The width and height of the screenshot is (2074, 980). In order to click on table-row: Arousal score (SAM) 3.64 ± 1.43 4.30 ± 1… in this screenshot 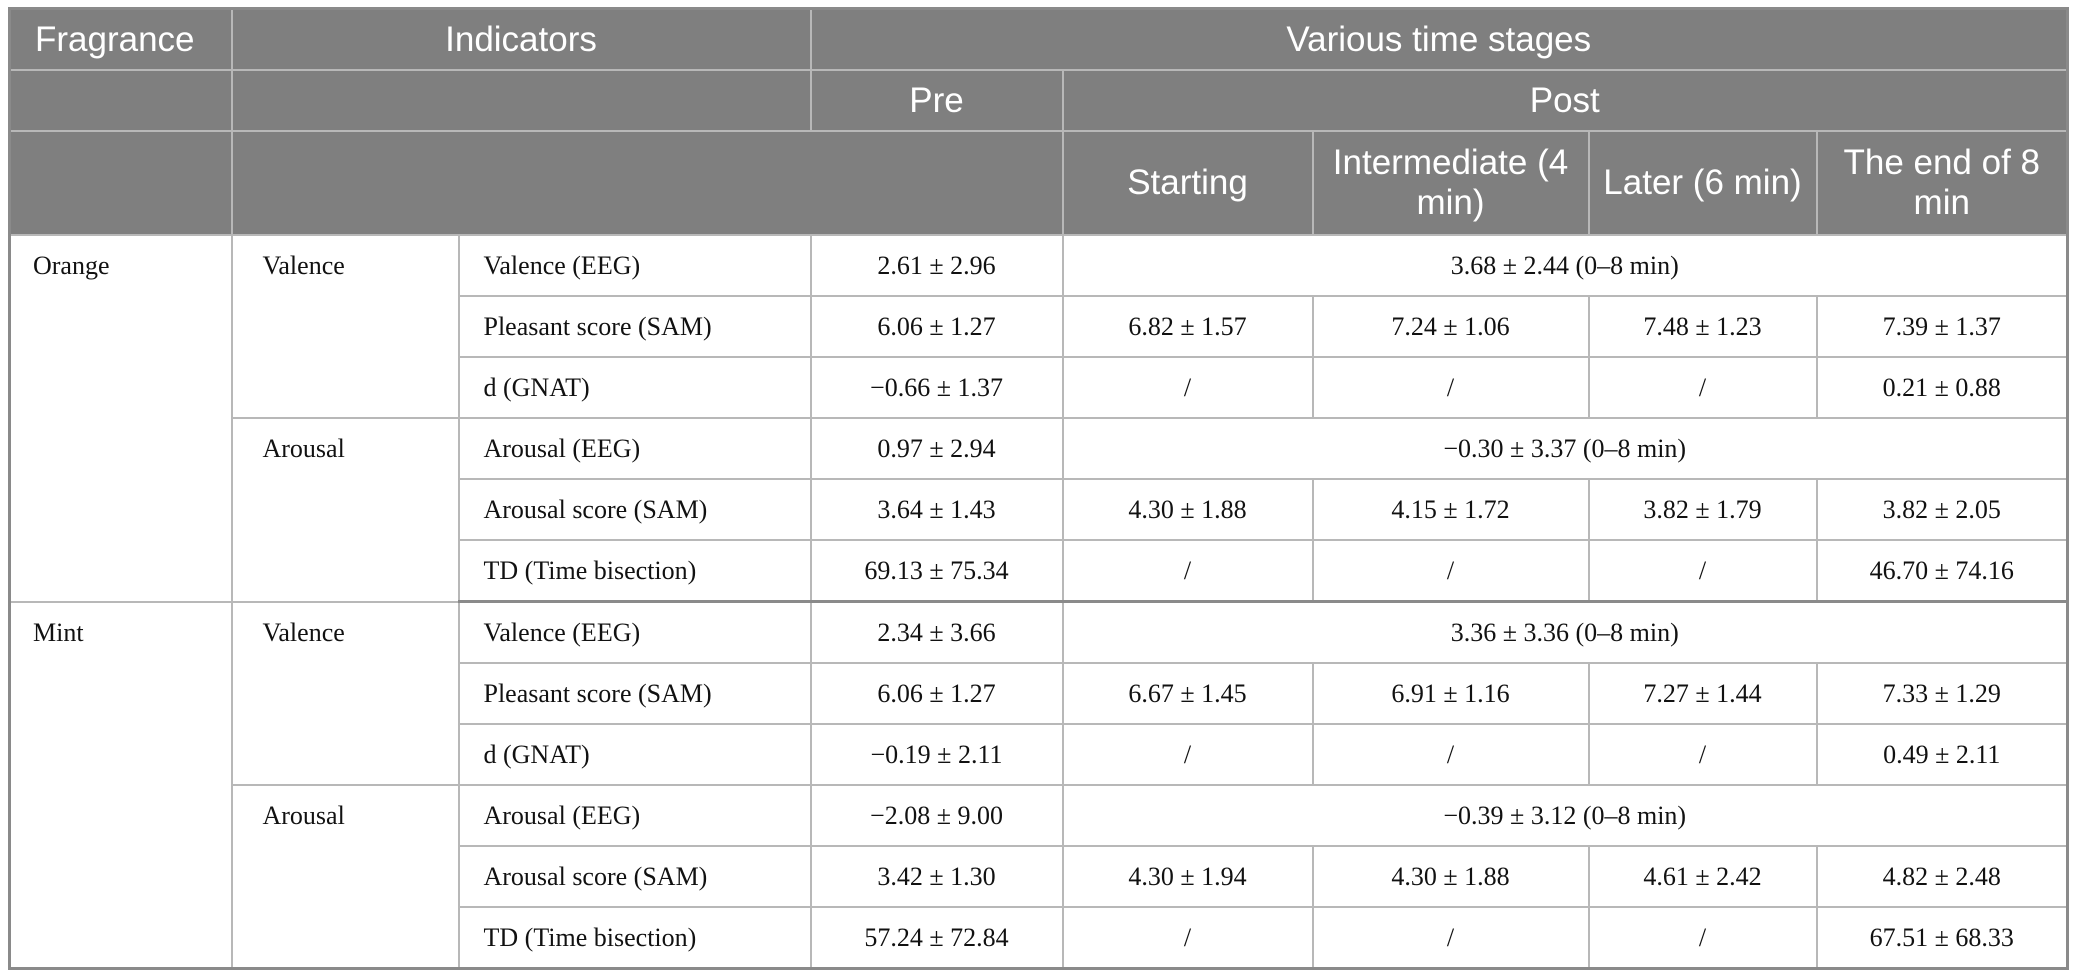, I will do `click(1039, 509)`.